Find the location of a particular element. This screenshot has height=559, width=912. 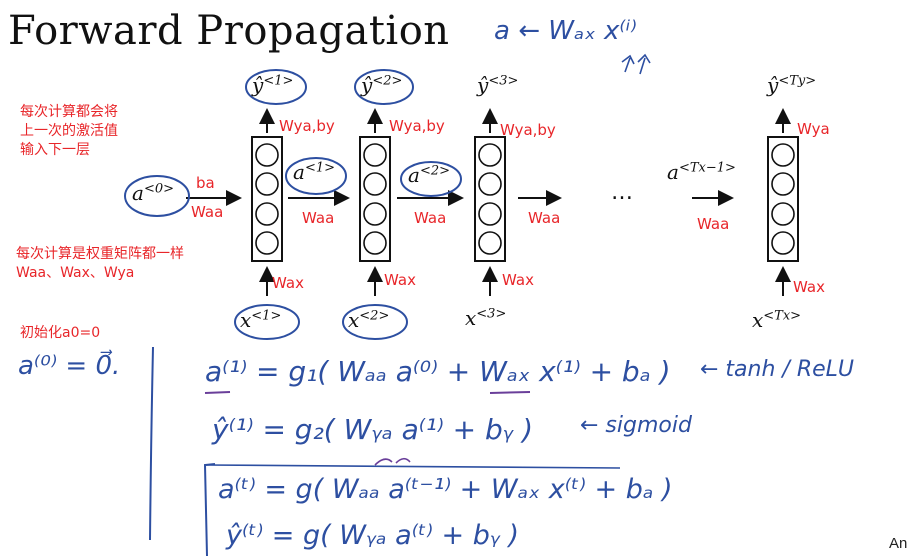

label-wya-last: Wya is located at coordinates (813, 129).